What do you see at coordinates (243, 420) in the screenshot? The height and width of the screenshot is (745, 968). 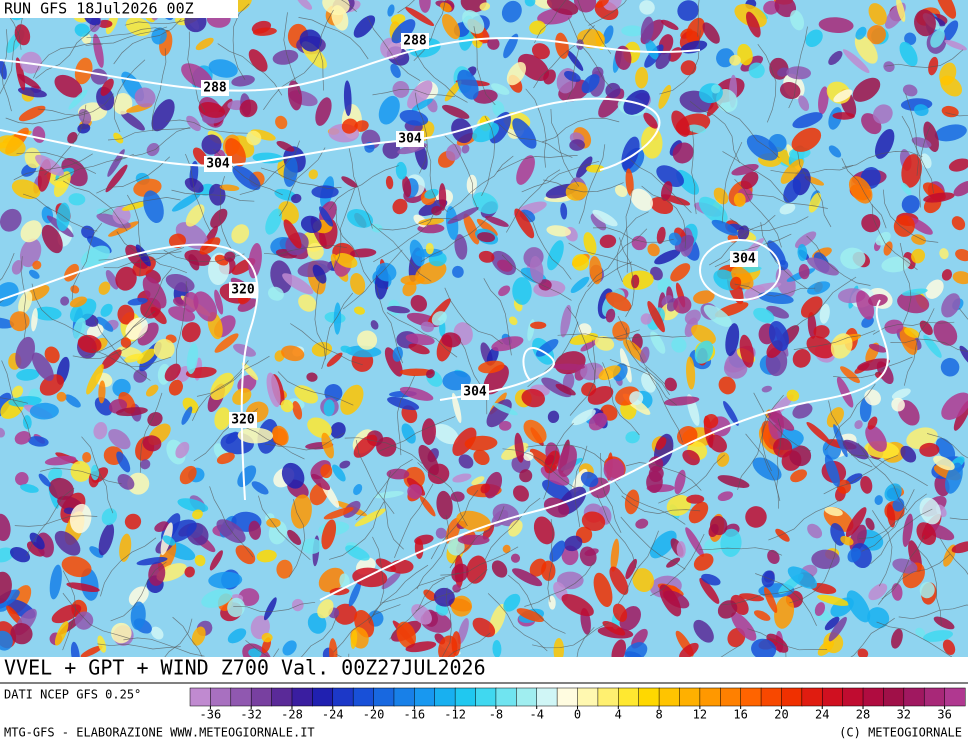 I see `contour-label: 320` at bounding box center [243, 420].